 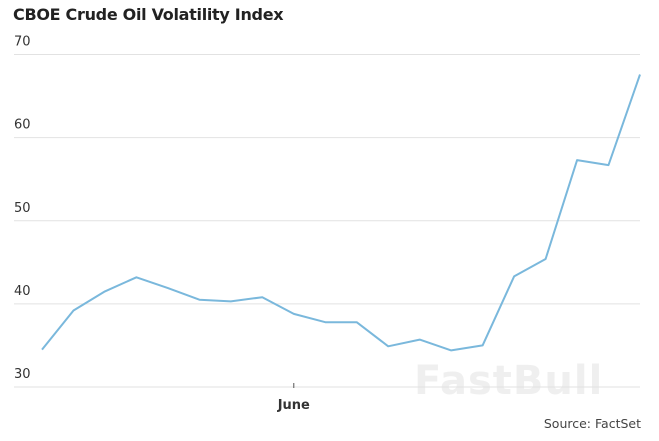 I want to click on y-tick-label: 70, so click(x=22, y=42).